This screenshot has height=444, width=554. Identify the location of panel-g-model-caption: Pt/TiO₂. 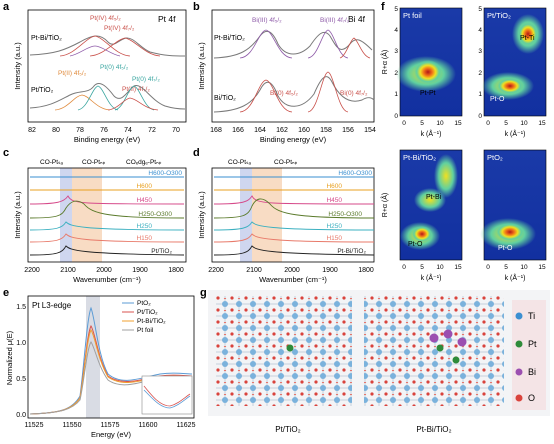
(287, 429).